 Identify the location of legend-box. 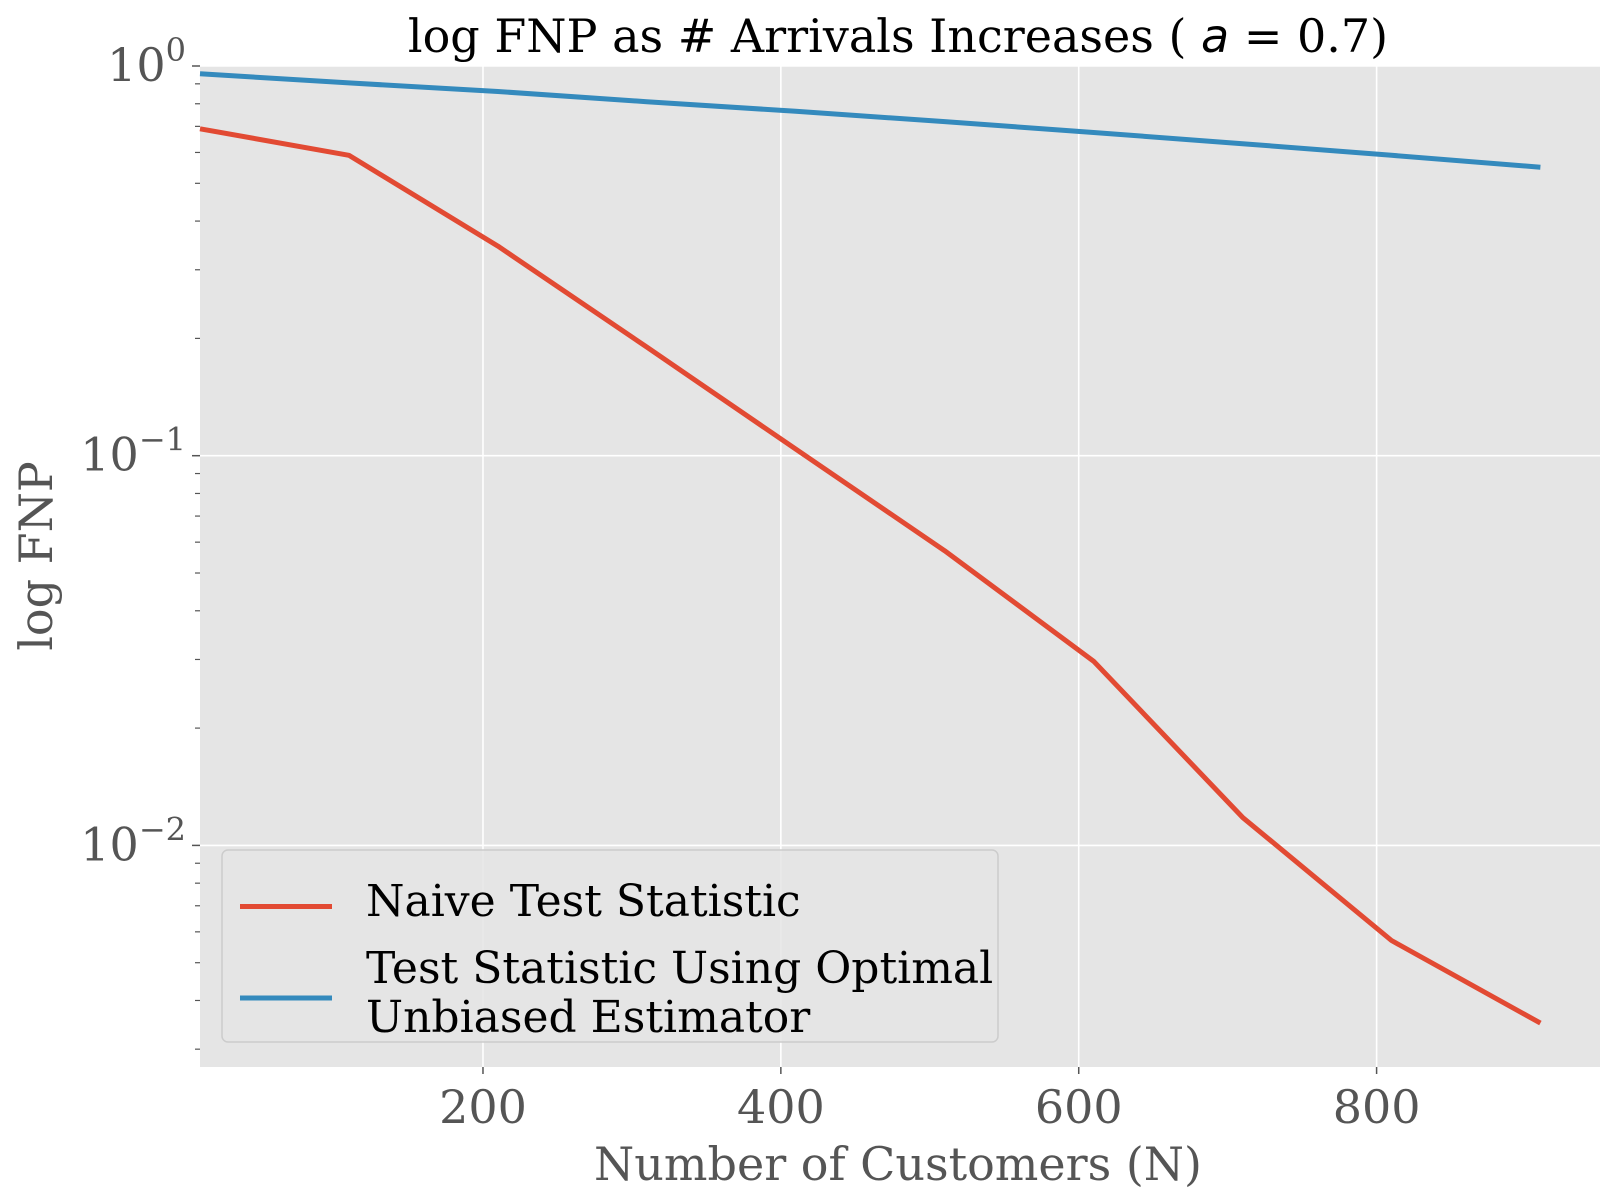
(610, 946).